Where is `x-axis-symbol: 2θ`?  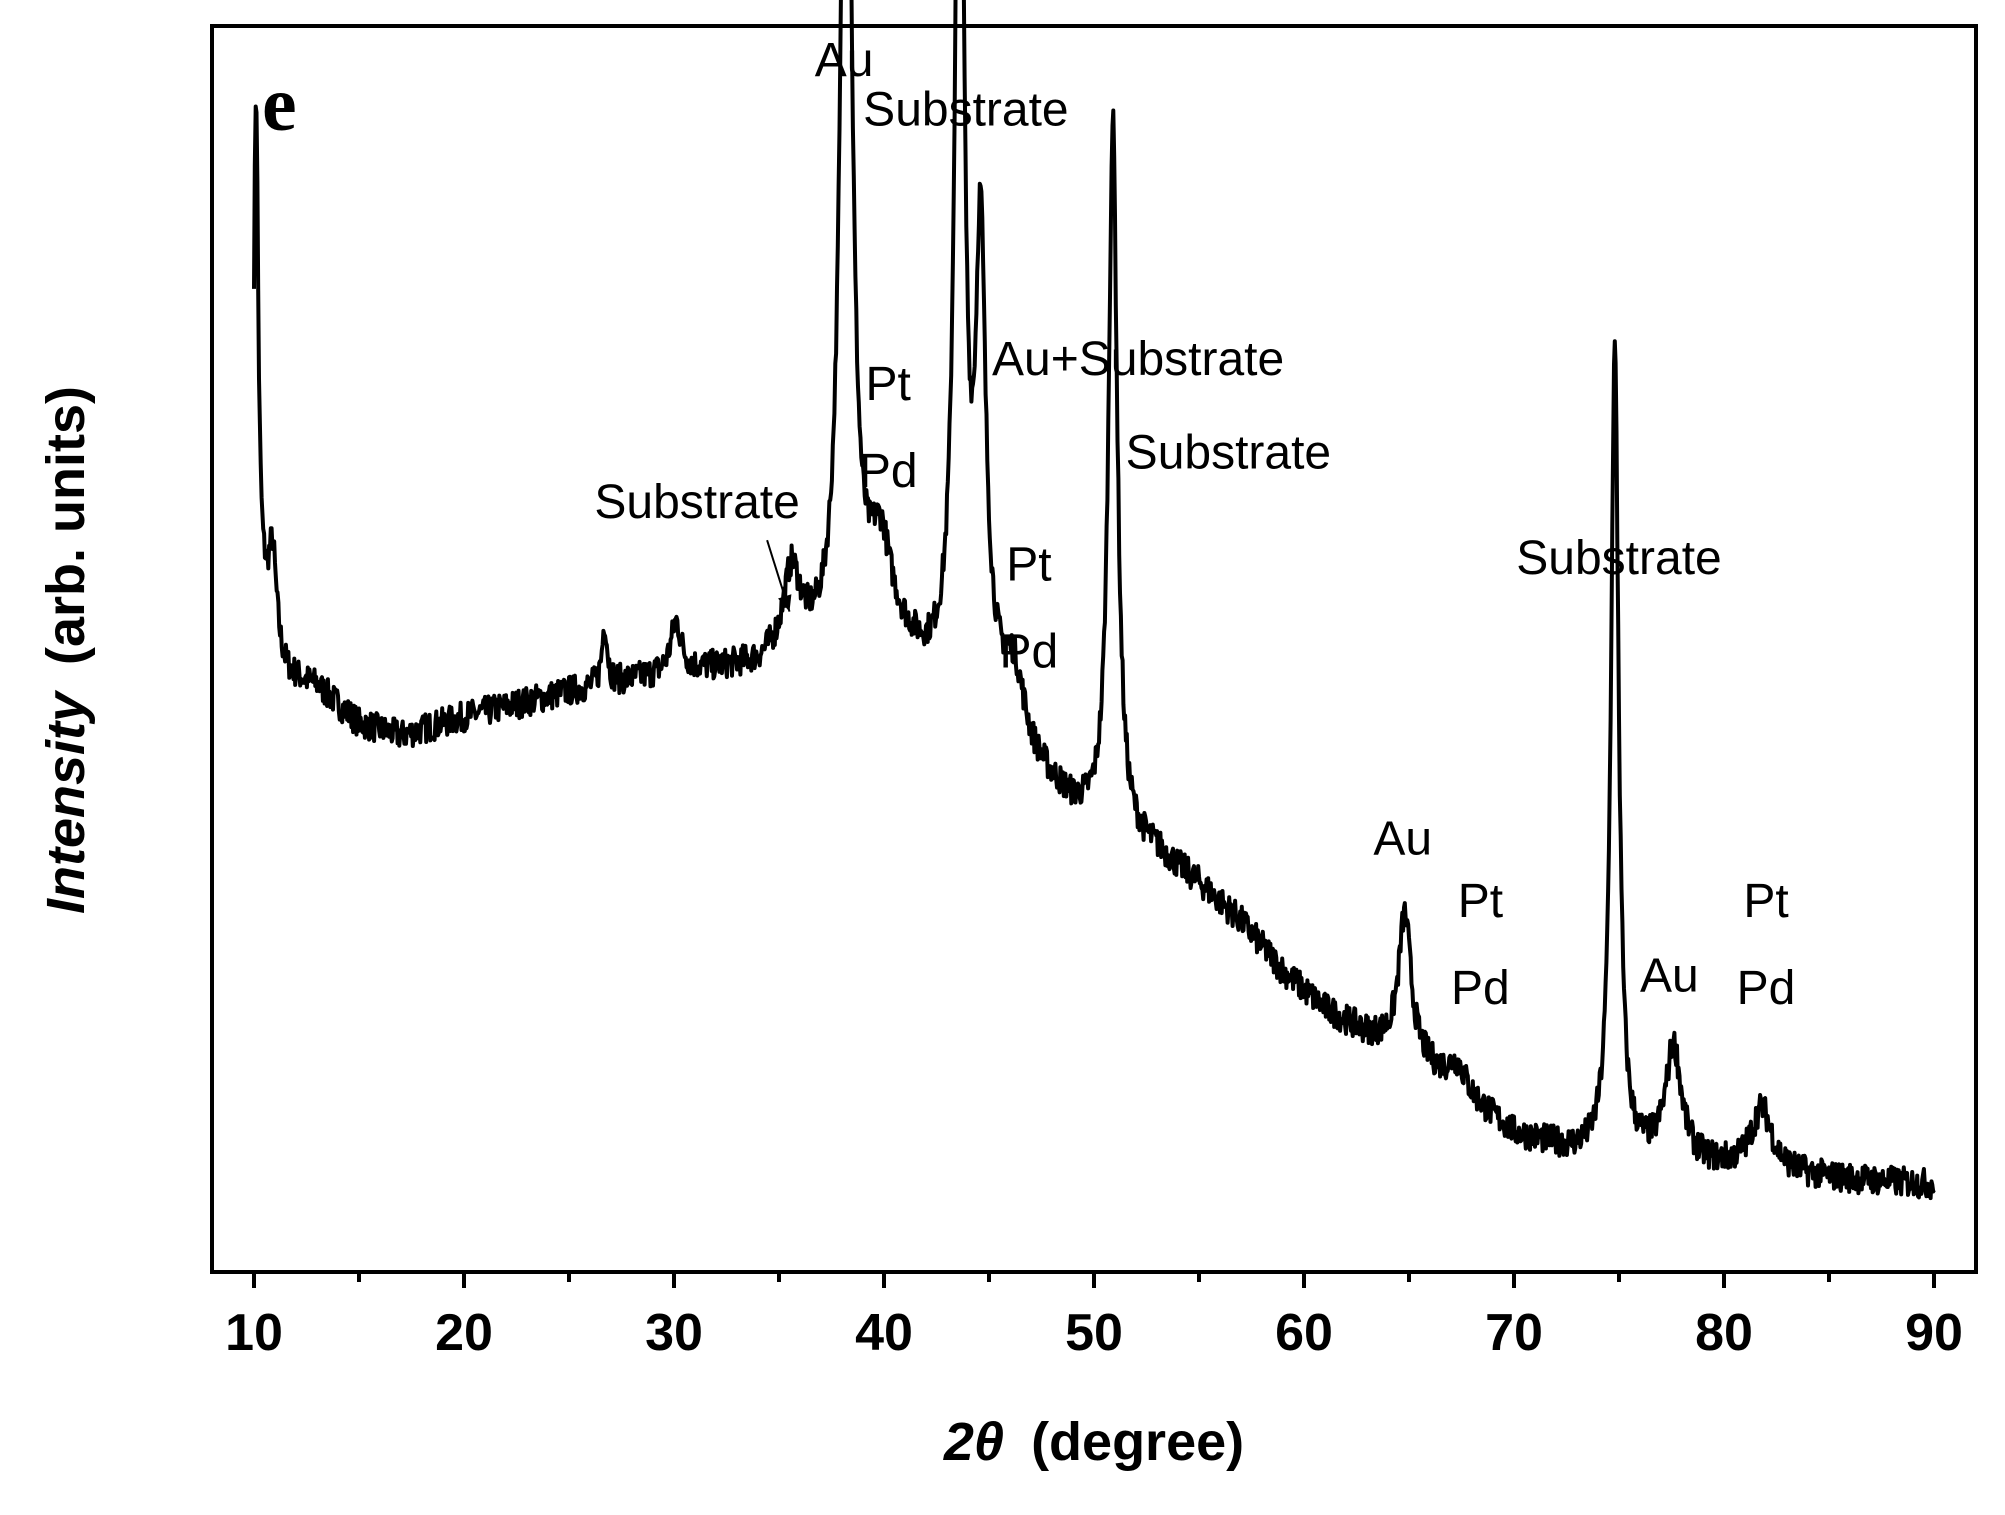
x-axis-symbol: 2θ is located at coordinates (973, 1442).